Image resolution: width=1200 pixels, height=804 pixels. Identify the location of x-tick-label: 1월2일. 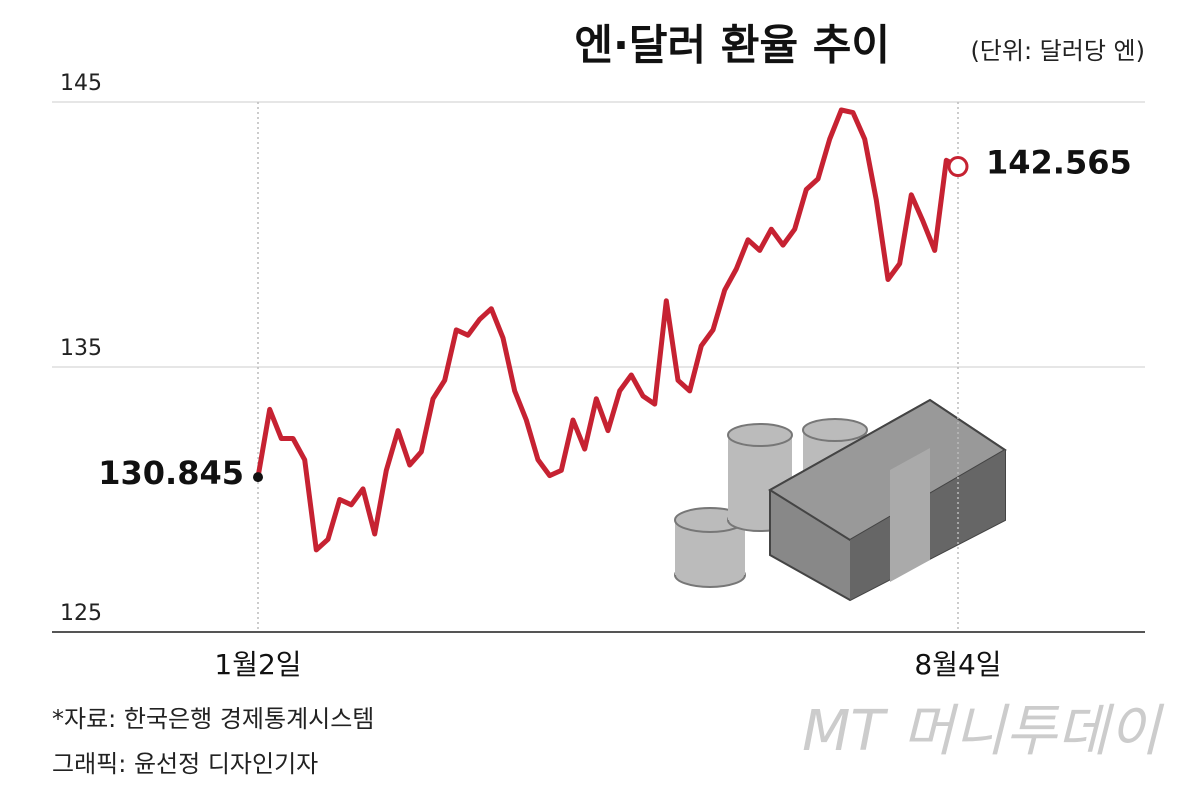
(257, 664).